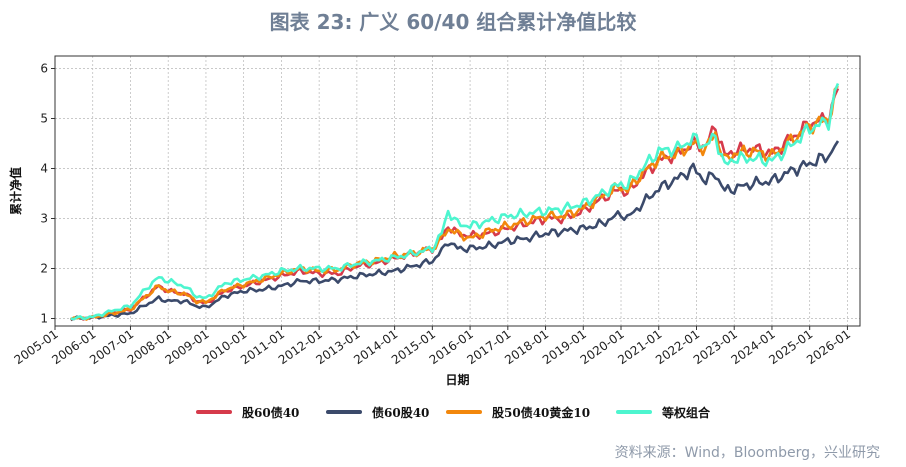 The height and width of the screenshot is (467, 906). I want to click on legend-item-series-4: 等权组合, so click(663, 412).